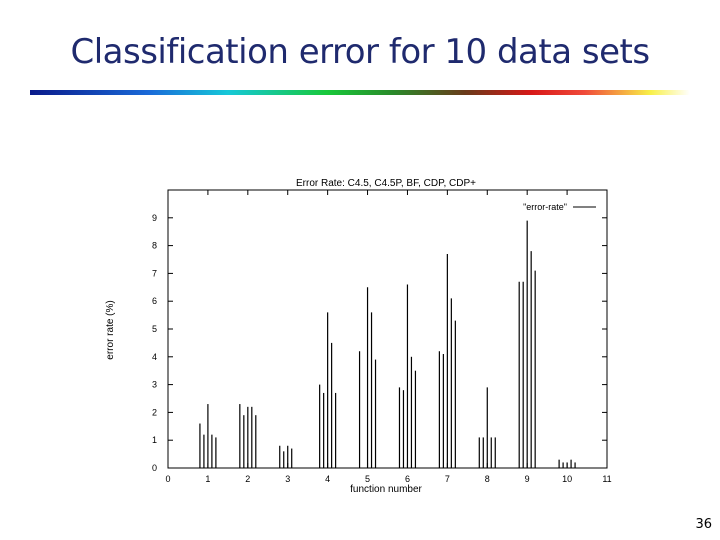 The image size is (720, 540). What do you see at coordinates (154, 246) in the screenshot?
I see `y-tick-label: 8` at bounding box center [154, 246].